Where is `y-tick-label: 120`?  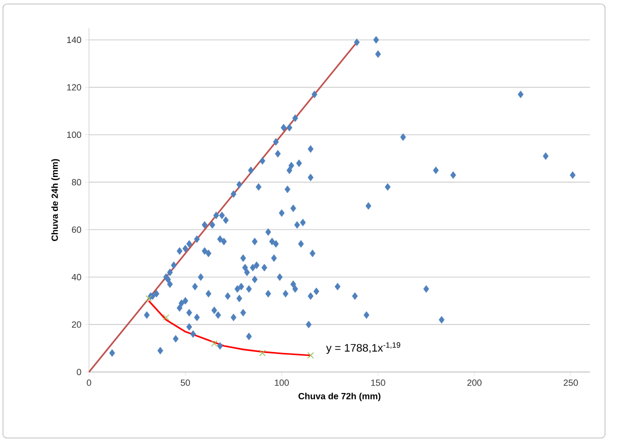 y-tick-label: 120 is located at coordinates (74, 87).